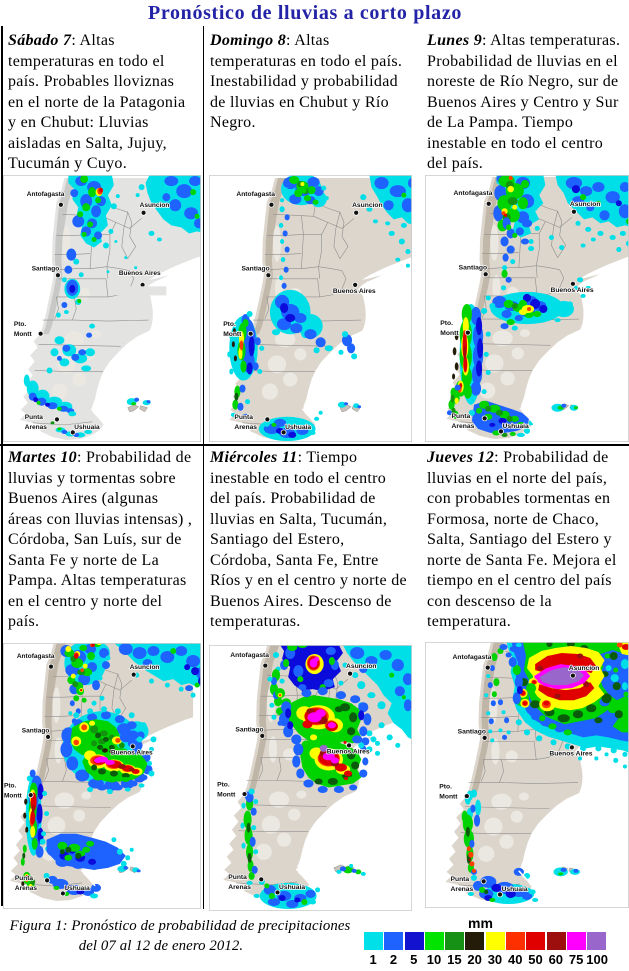 This screenshot has height=971, width=629. Describe the element at coordinates (140, 273) in the screenshot. I see `svg-text: Buenos Aires` at that location.